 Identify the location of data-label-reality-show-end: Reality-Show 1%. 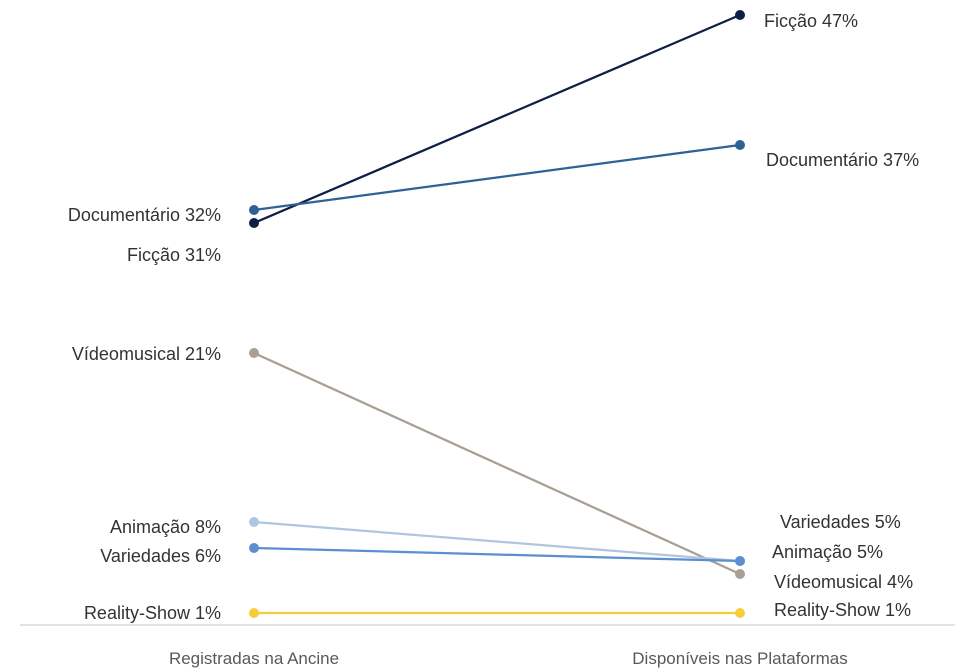
(842, 610).